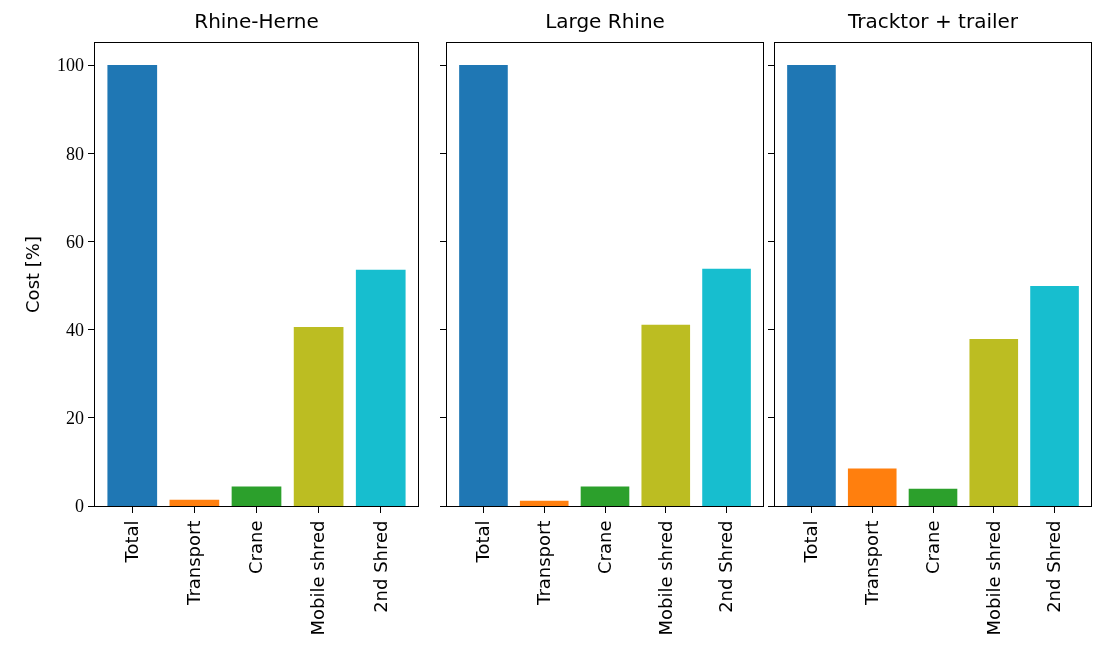 This screenshot has width=1100, height=670. What do you see at coordinates (75, 418) in the screenshot?
I see `y-tick-label: 20` at bounding box center [75, 418].